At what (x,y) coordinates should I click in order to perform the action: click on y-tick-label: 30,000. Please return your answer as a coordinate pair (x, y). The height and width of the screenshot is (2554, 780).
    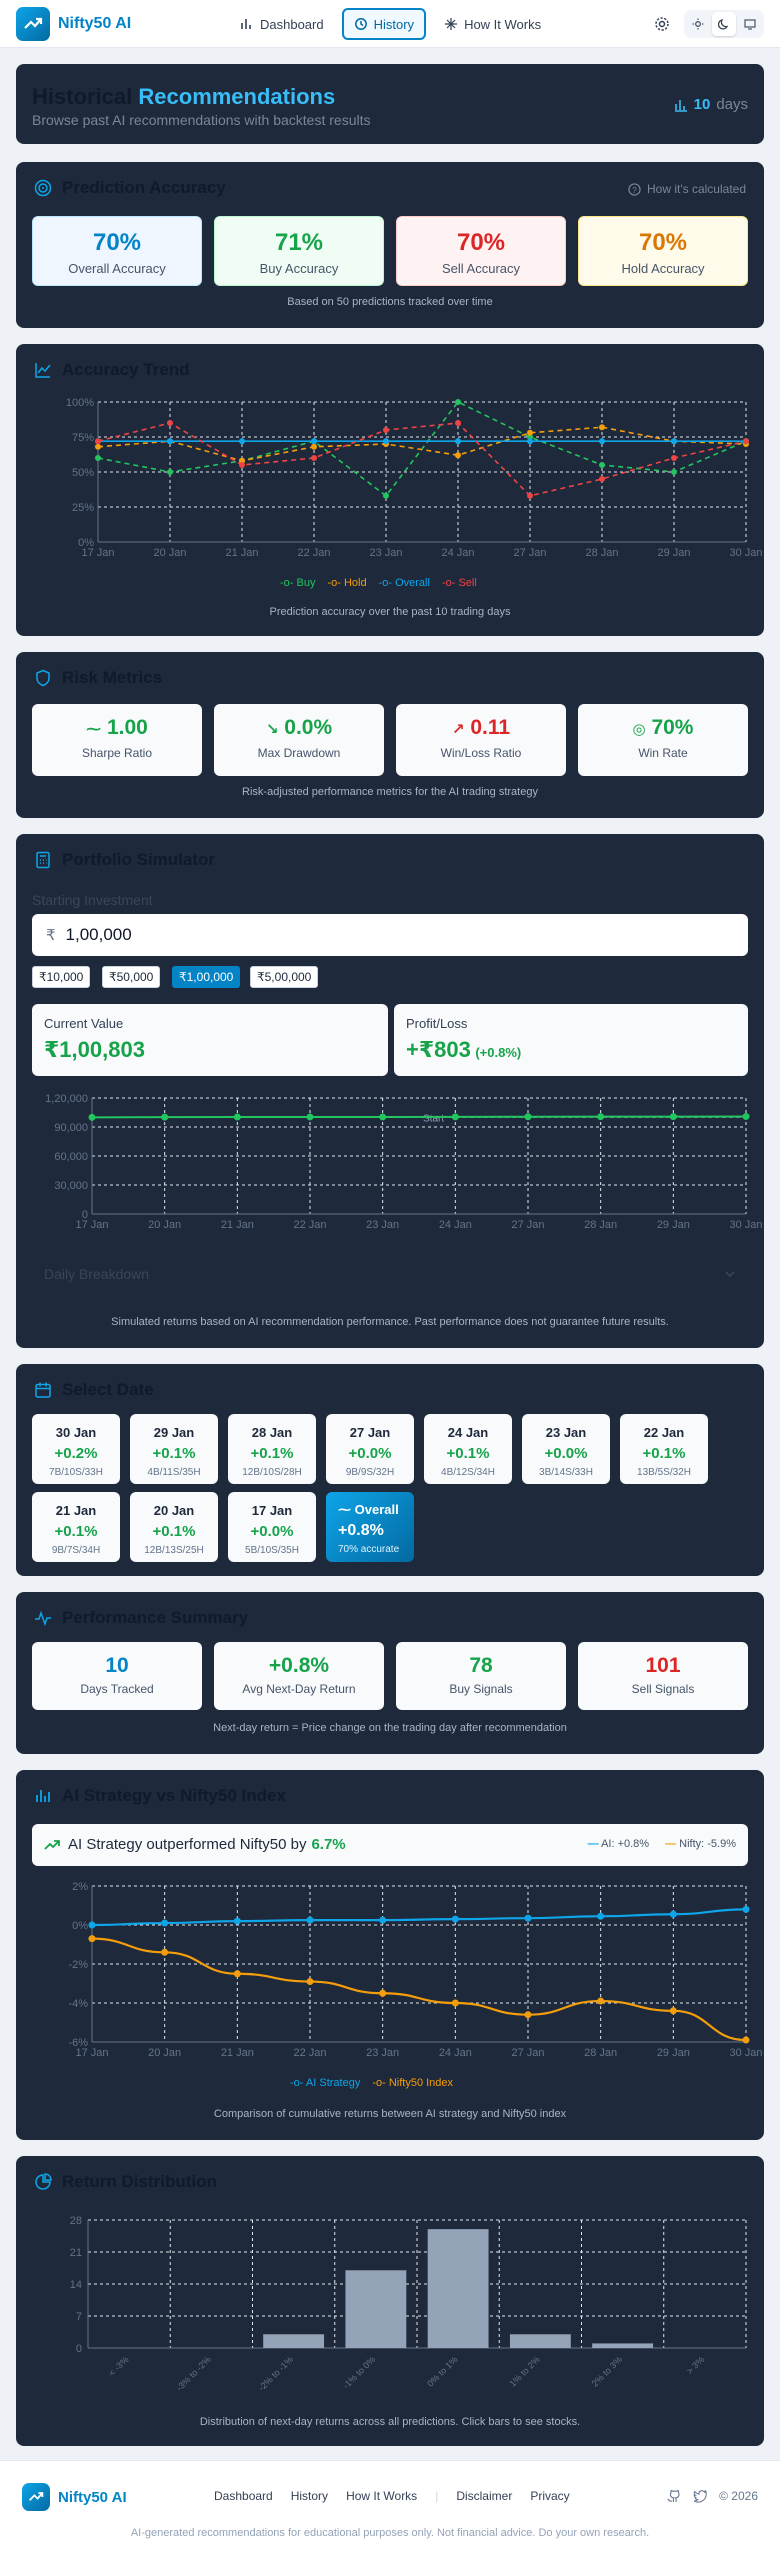
    Looking at the image, I should click on (71, 1186).